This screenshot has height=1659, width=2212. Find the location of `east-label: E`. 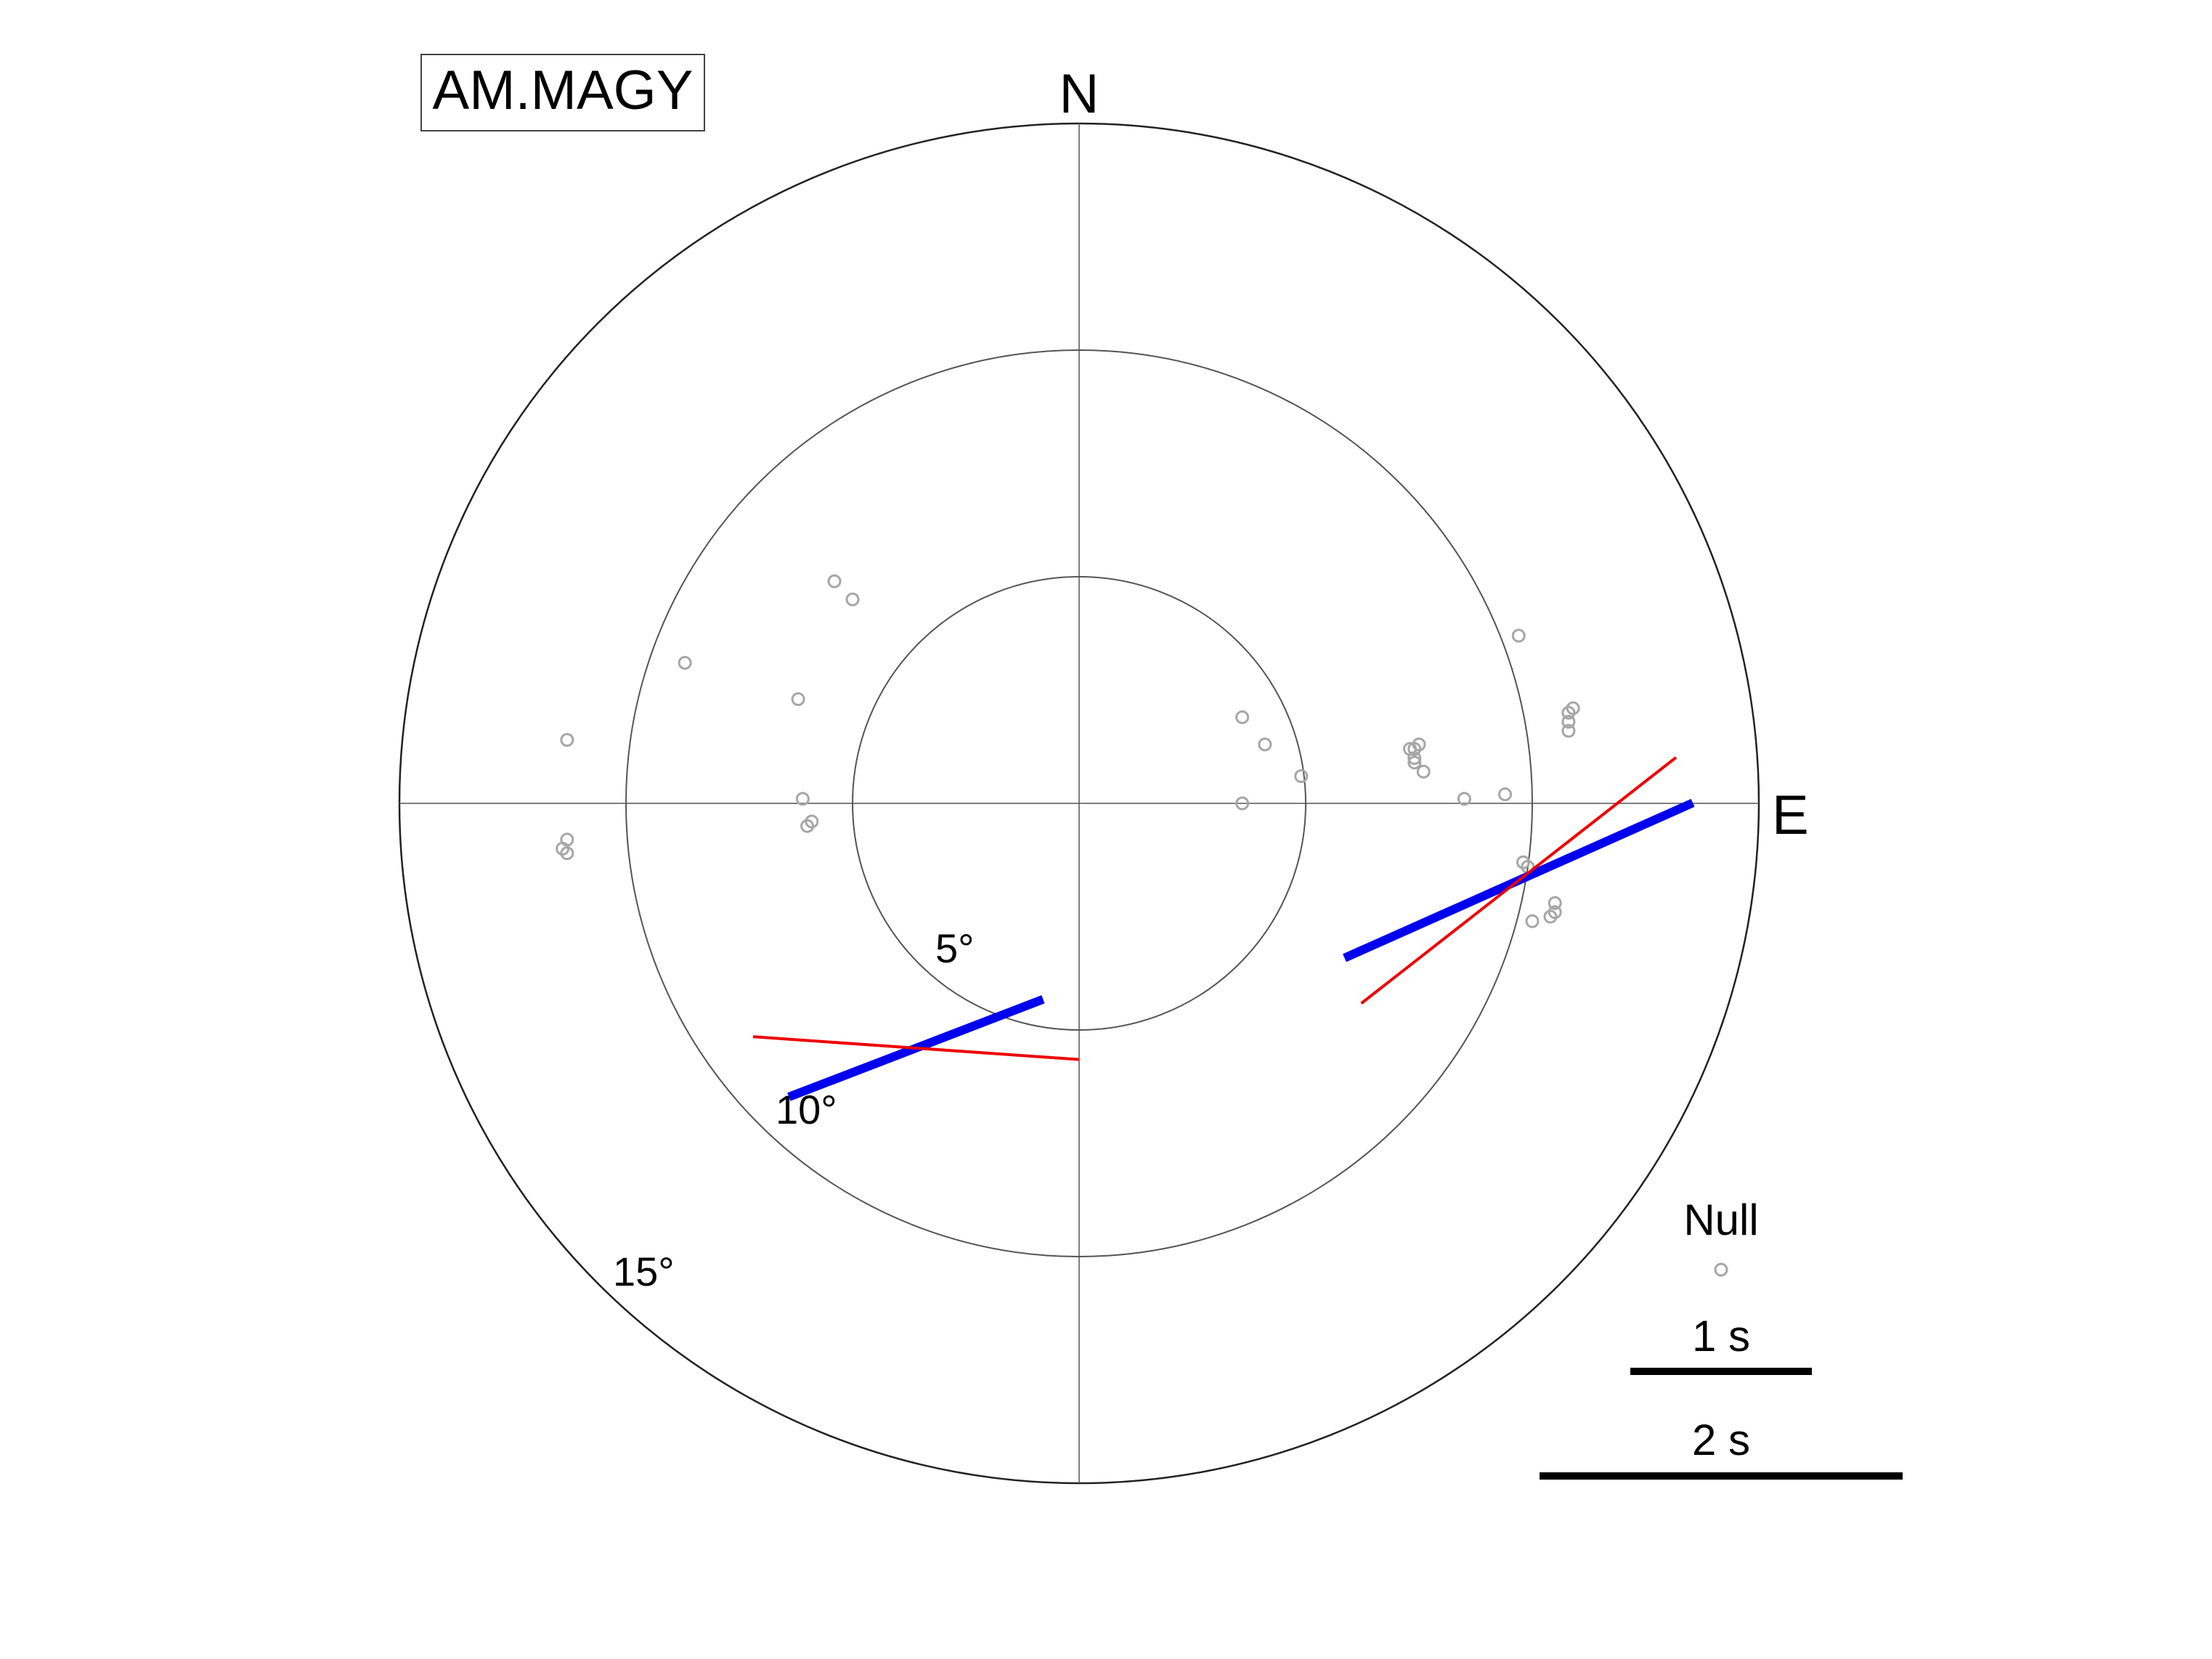

east-label: E is located at coordinates (1791, 815).